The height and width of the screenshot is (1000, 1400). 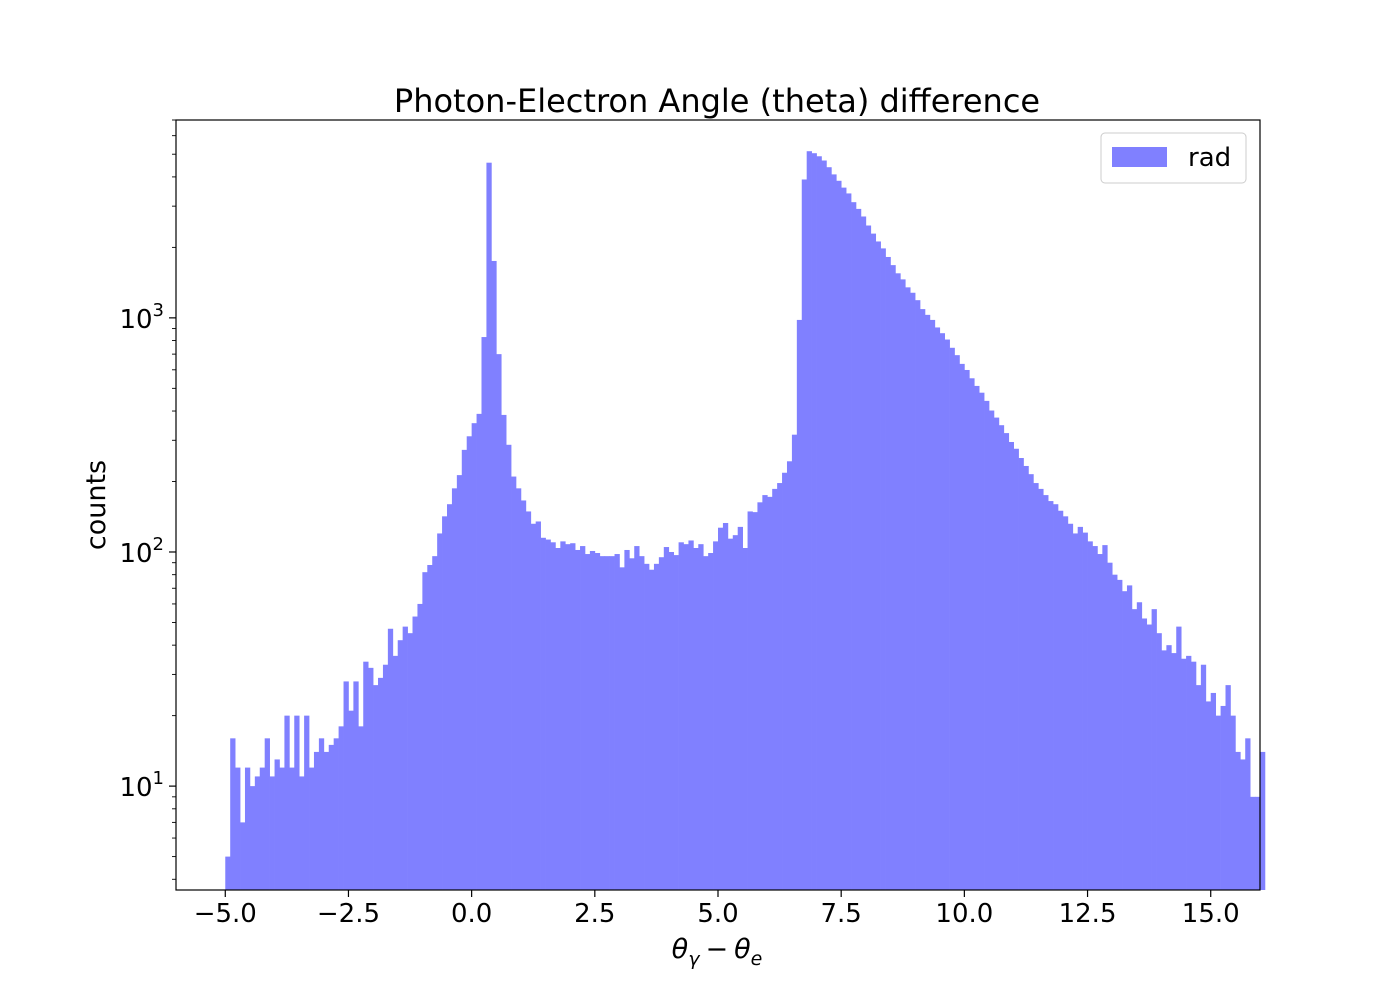 What do you see at coordinates (1209, 158) in the screenshot?
I see `legend-label-rad: rad` at bounding box center [1209, 158].